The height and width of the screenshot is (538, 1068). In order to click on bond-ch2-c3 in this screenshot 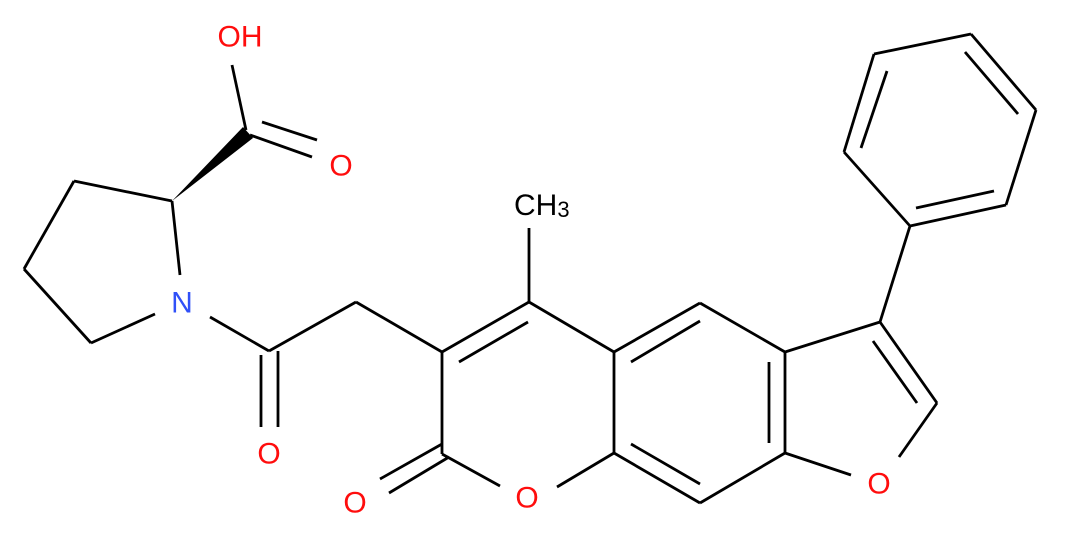, I will do `click(399, 327)`.